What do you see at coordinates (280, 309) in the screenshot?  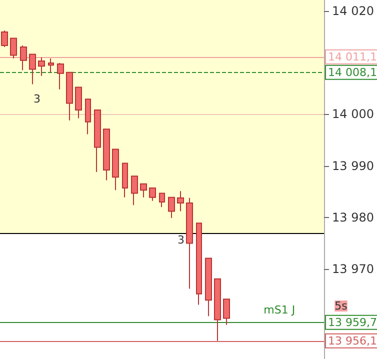 I see `annotation: mS1 J` at bounding box center [280, 309].